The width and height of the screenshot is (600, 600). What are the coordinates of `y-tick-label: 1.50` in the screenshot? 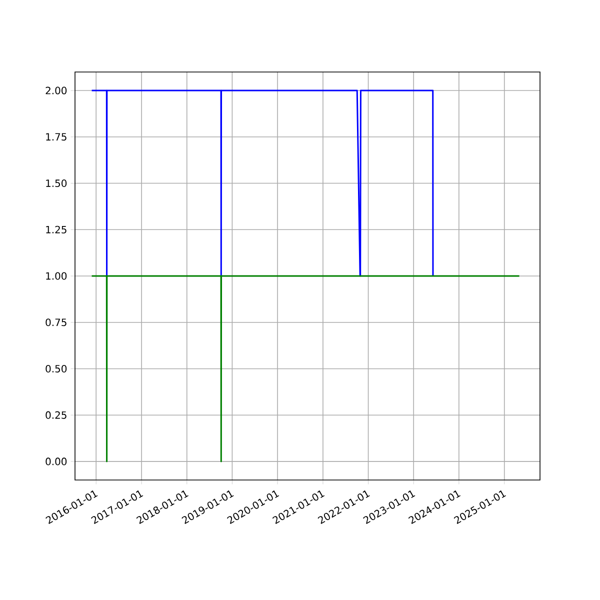 It's located at (56, 183).